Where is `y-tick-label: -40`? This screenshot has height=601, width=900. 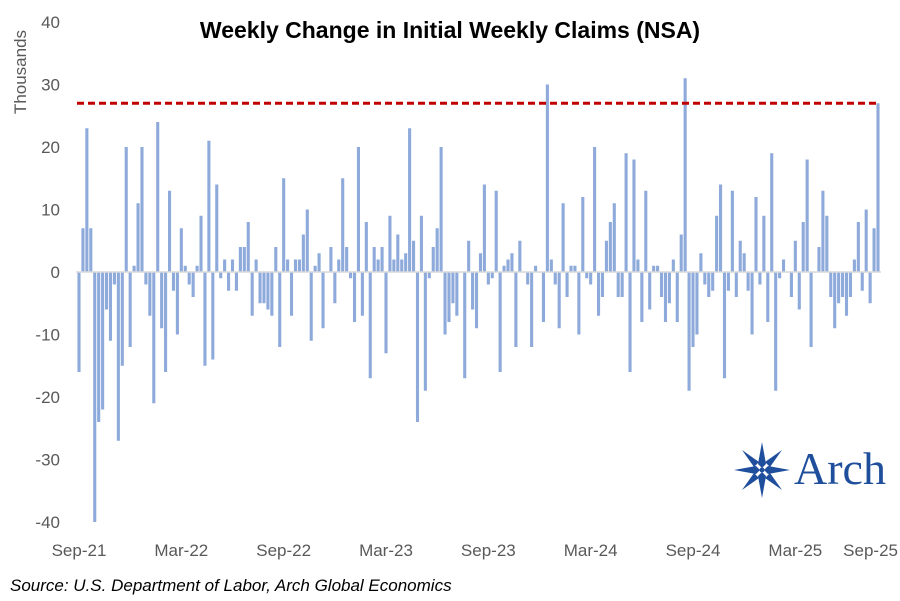 y-tick-label: -40 is located at coordinates (47, 522).